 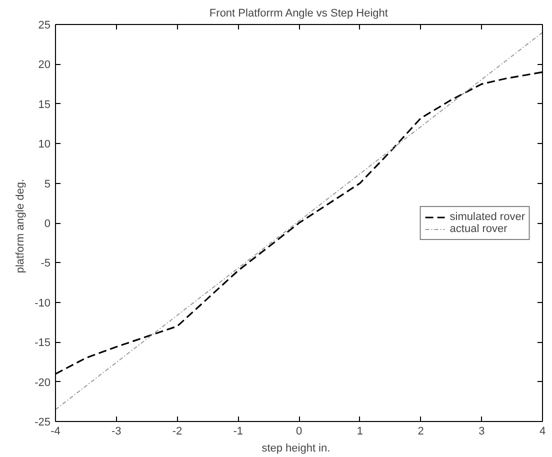 I want to click on y-axis-title: platform angle deg., so click(x=20, y=226).